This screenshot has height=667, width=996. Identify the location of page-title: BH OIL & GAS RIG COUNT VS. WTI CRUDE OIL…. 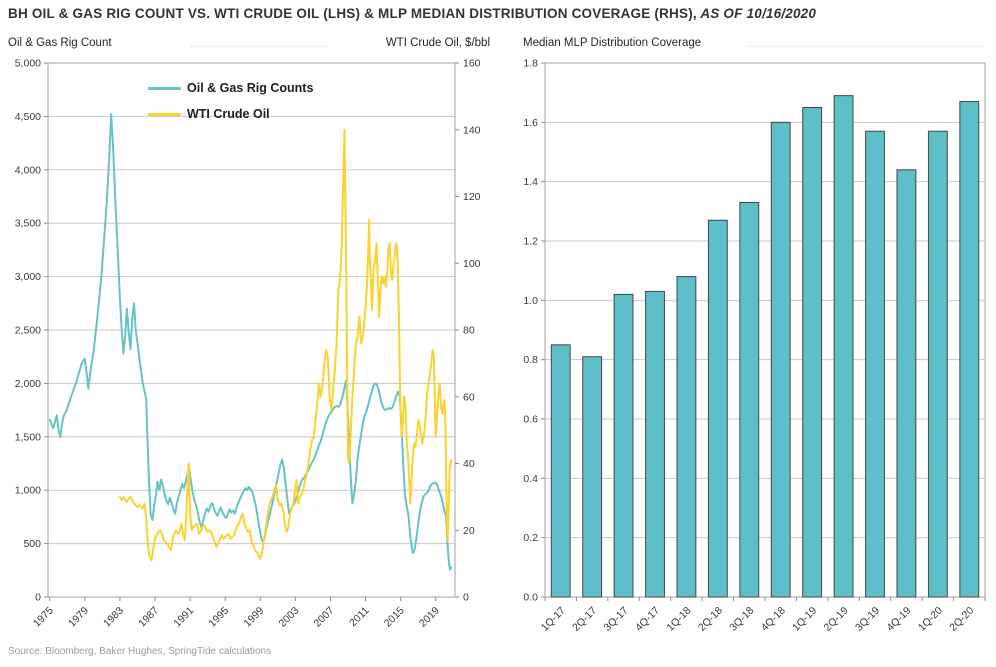
(498, 13).